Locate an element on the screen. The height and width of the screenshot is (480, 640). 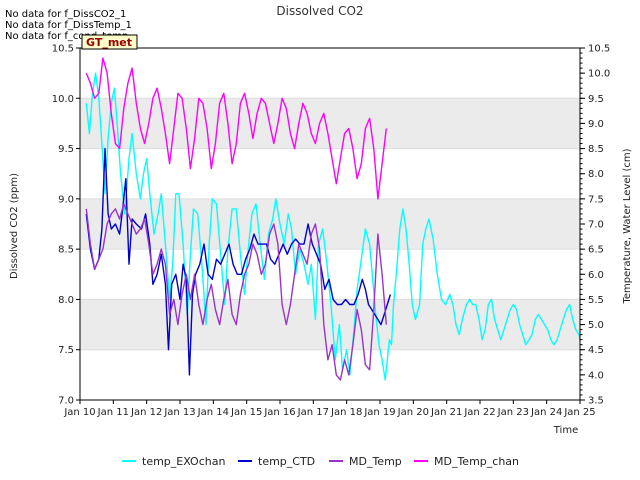
y2-tick-label: 4.0 is located at coordinates (596, 375).